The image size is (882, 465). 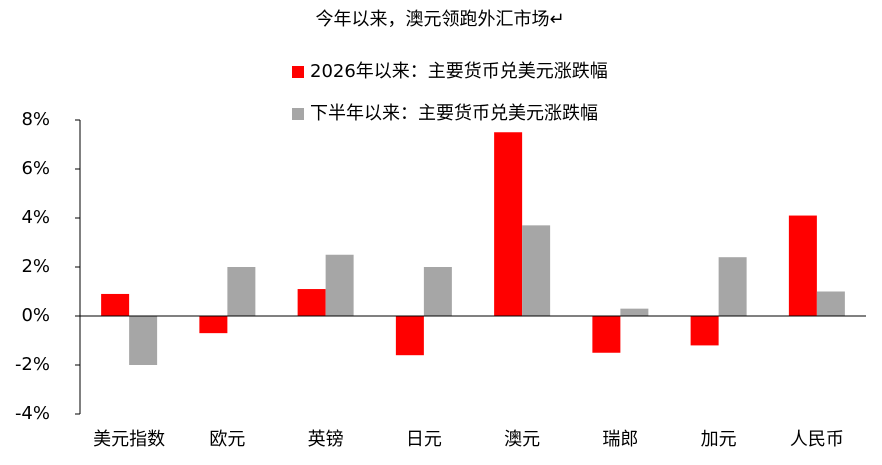 I want to click on y-tick-label: 0%, so click(x=35, y=315).